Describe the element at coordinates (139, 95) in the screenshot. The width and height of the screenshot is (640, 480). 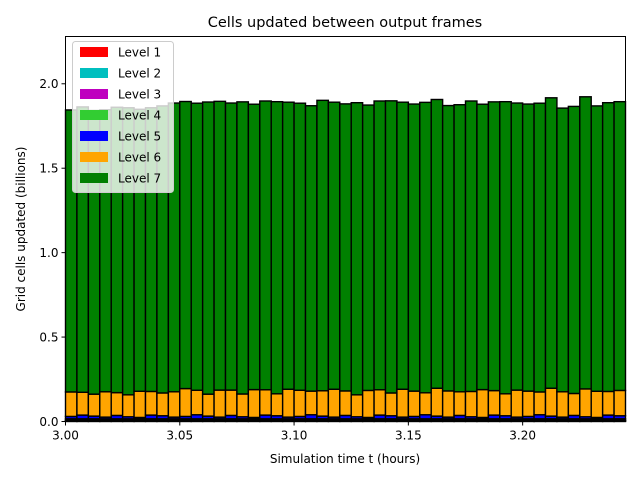
I see `legend-label: Level 3` at that location.